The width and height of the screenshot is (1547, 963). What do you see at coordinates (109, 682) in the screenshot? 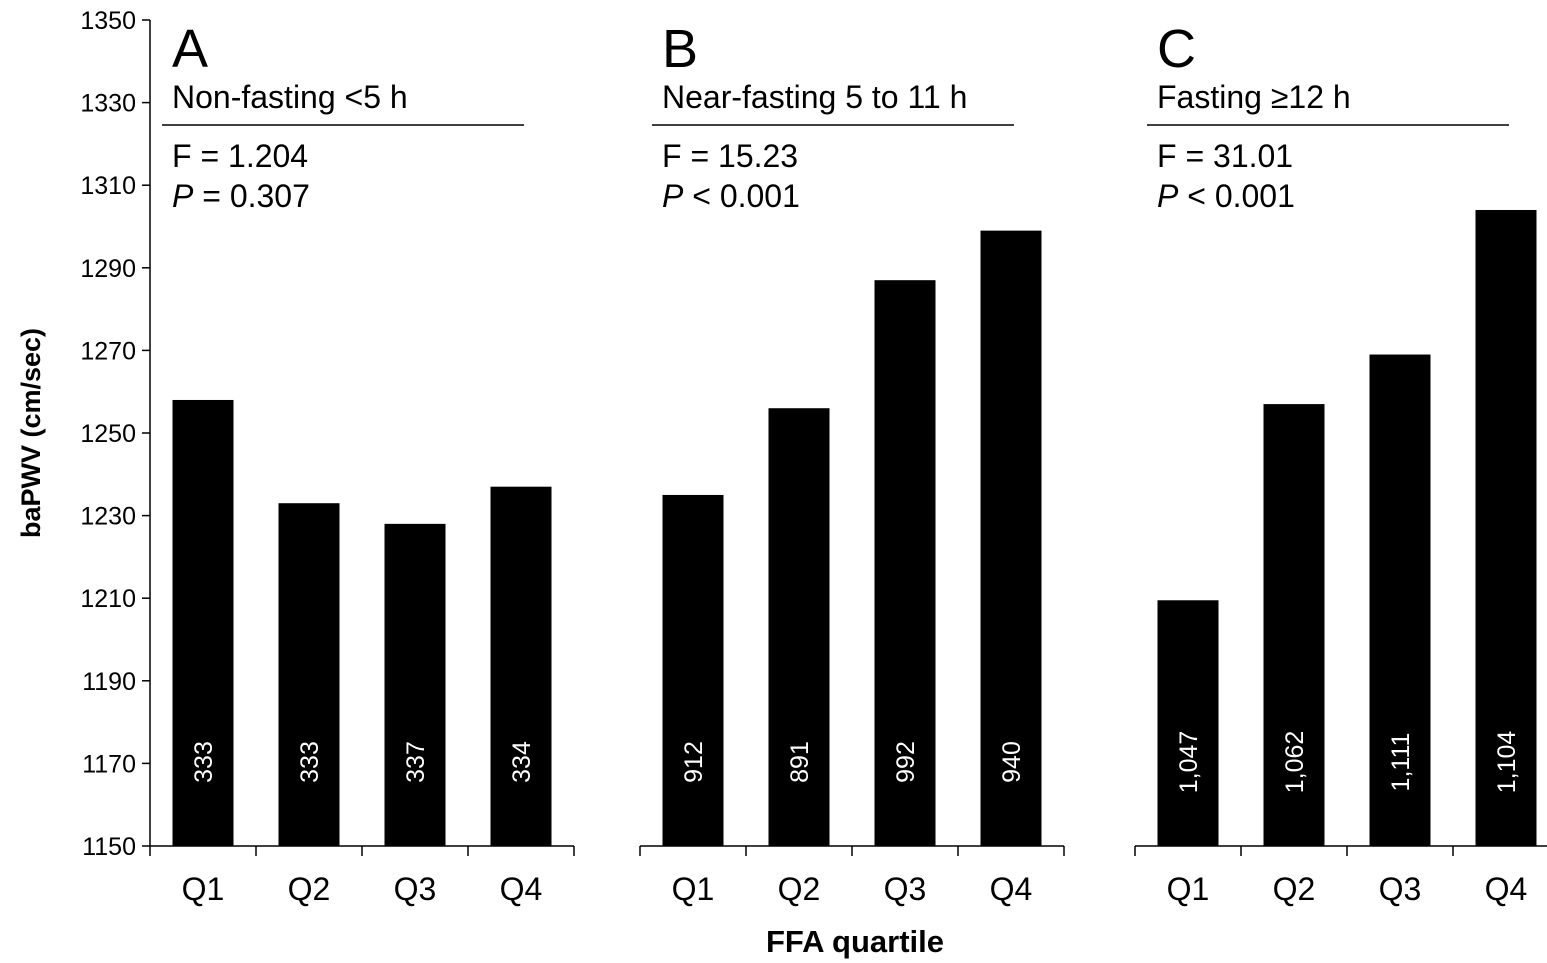
I see `y-tick-label: 1190` at bounding box center [109, 682].